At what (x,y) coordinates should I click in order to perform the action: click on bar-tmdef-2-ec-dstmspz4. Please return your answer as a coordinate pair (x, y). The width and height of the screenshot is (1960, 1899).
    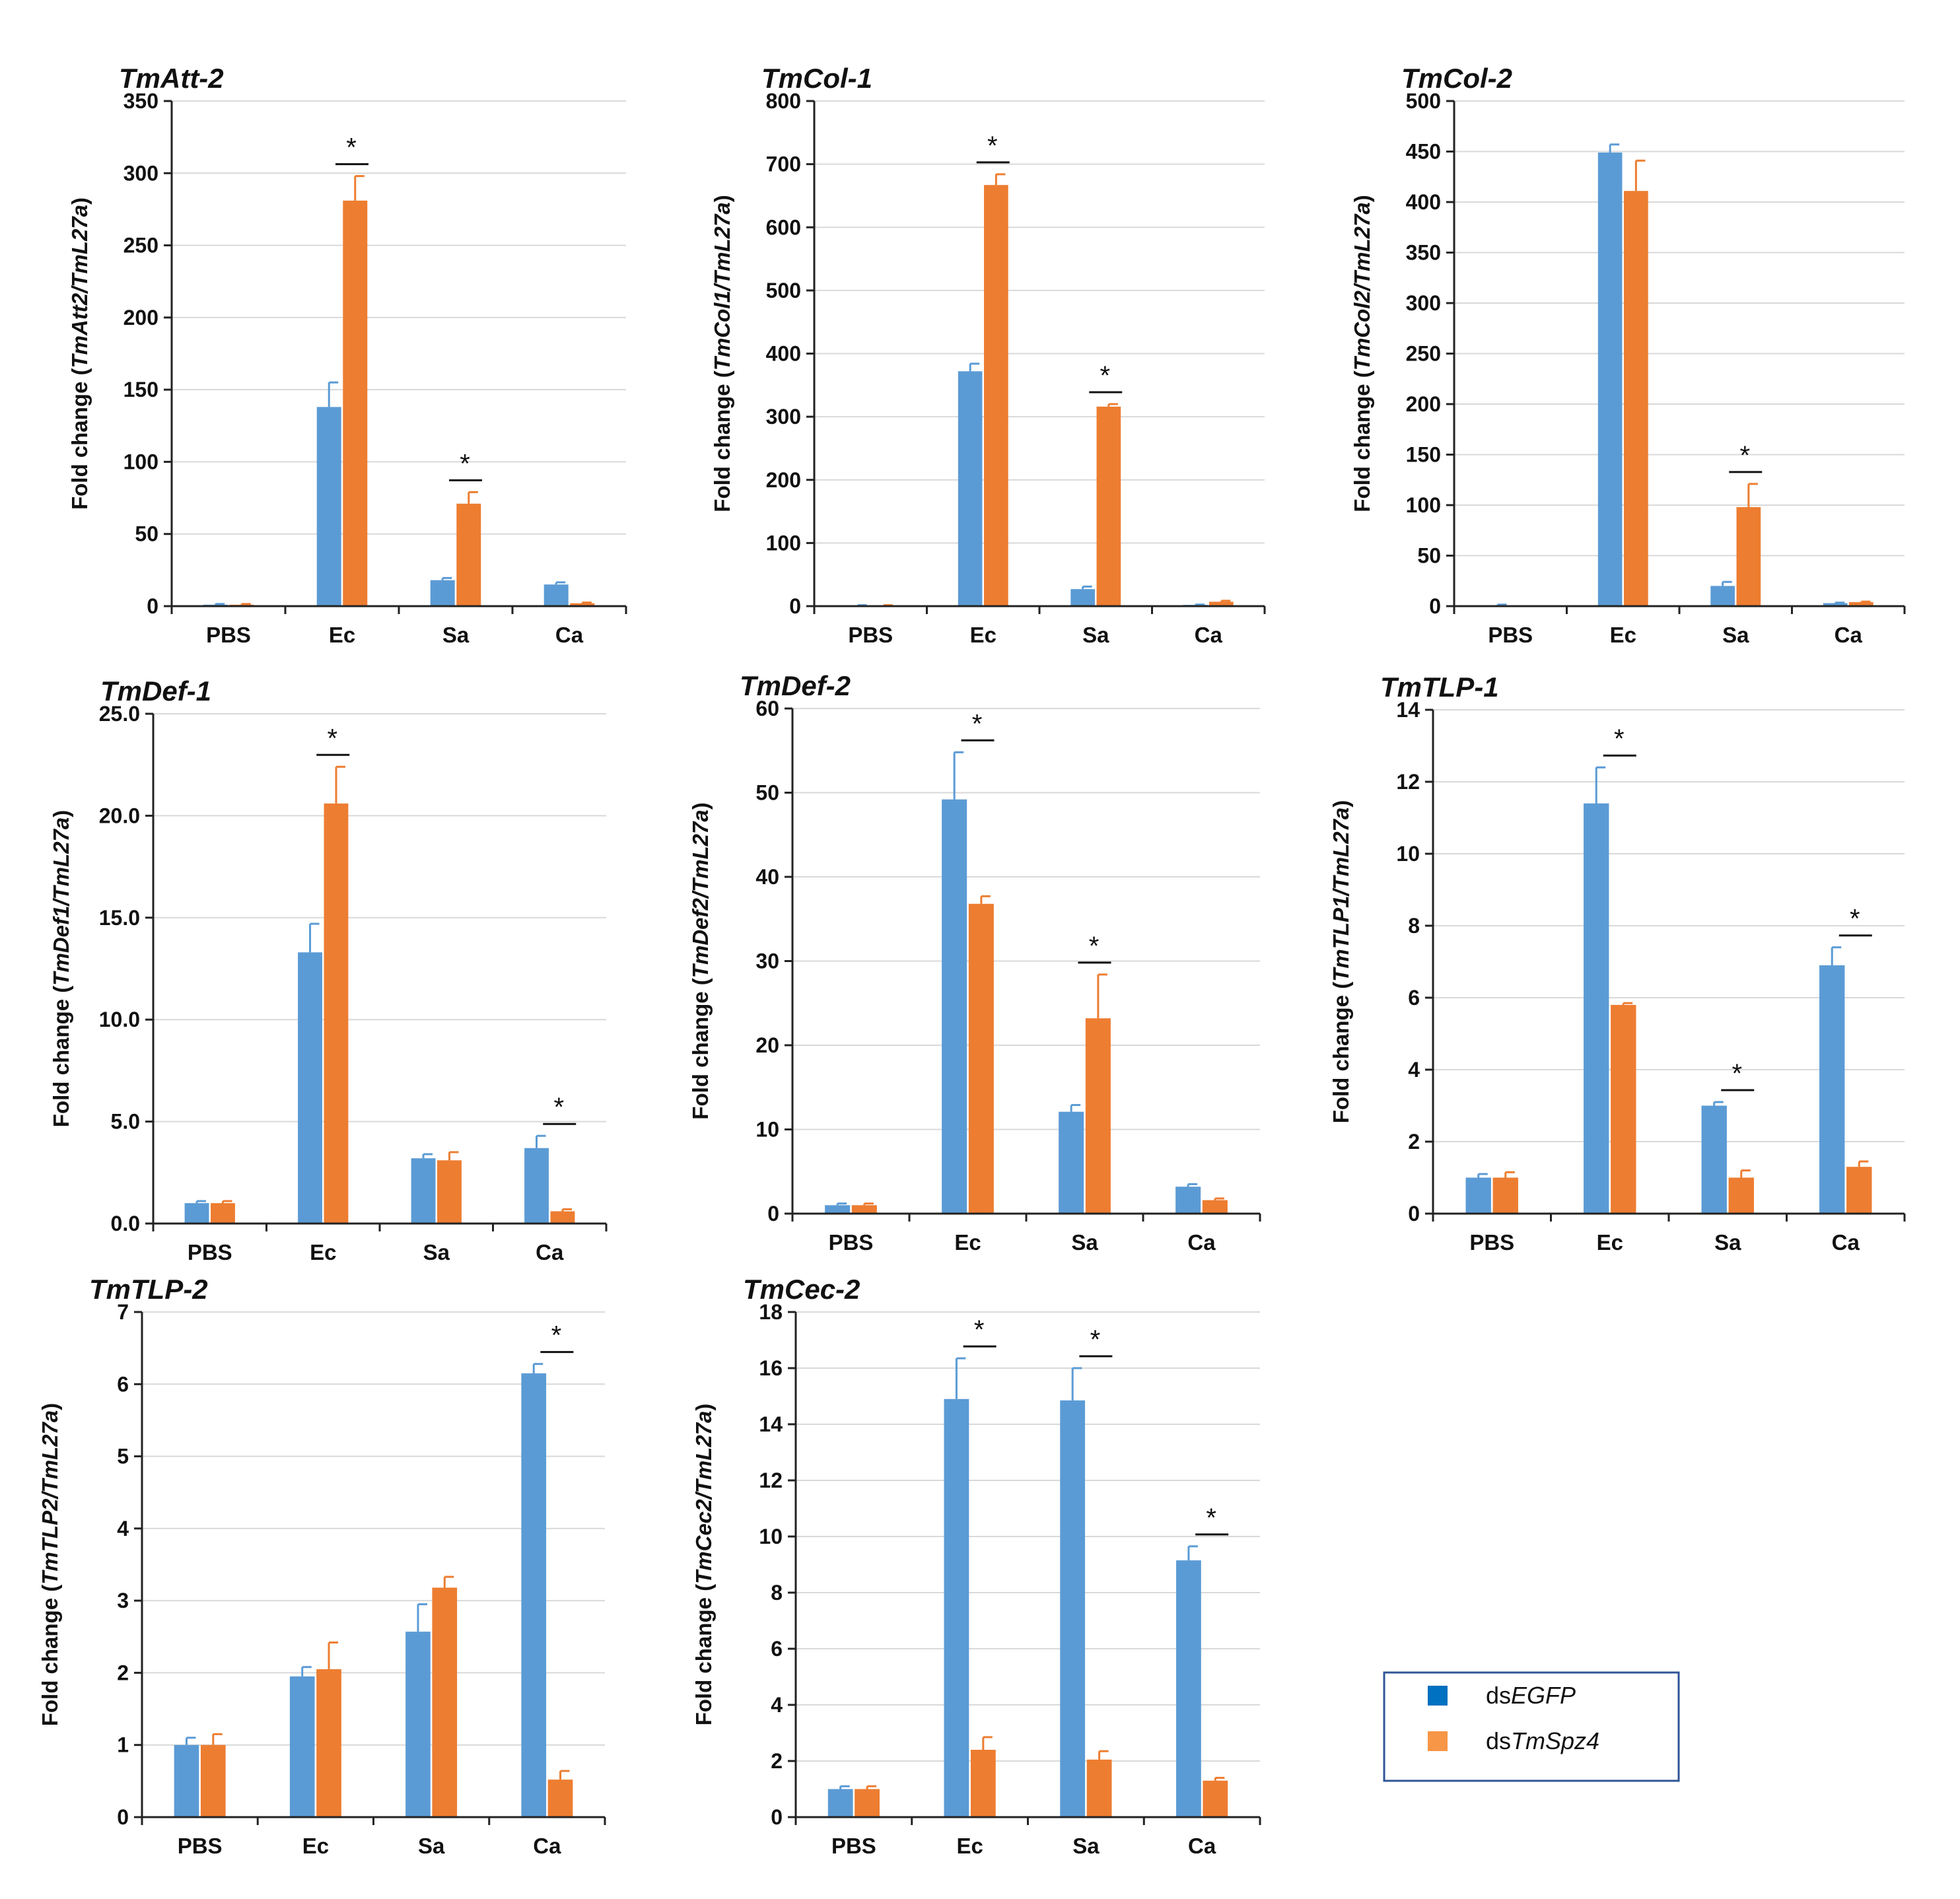
    Looking at the image, I should click on (981, 1058).